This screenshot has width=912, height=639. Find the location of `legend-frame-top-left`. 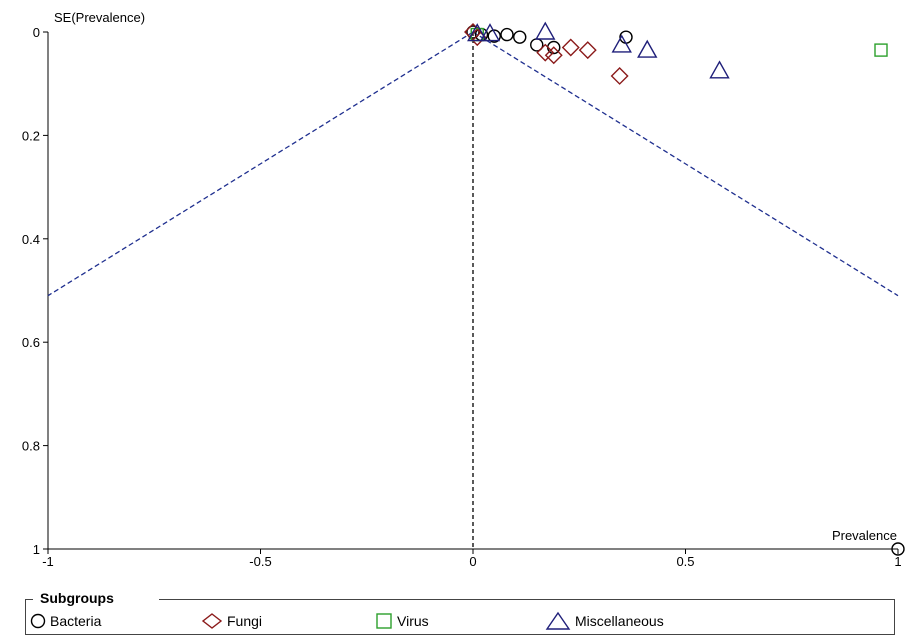

legend-frame-top-left is located at coordinates (29, 599).